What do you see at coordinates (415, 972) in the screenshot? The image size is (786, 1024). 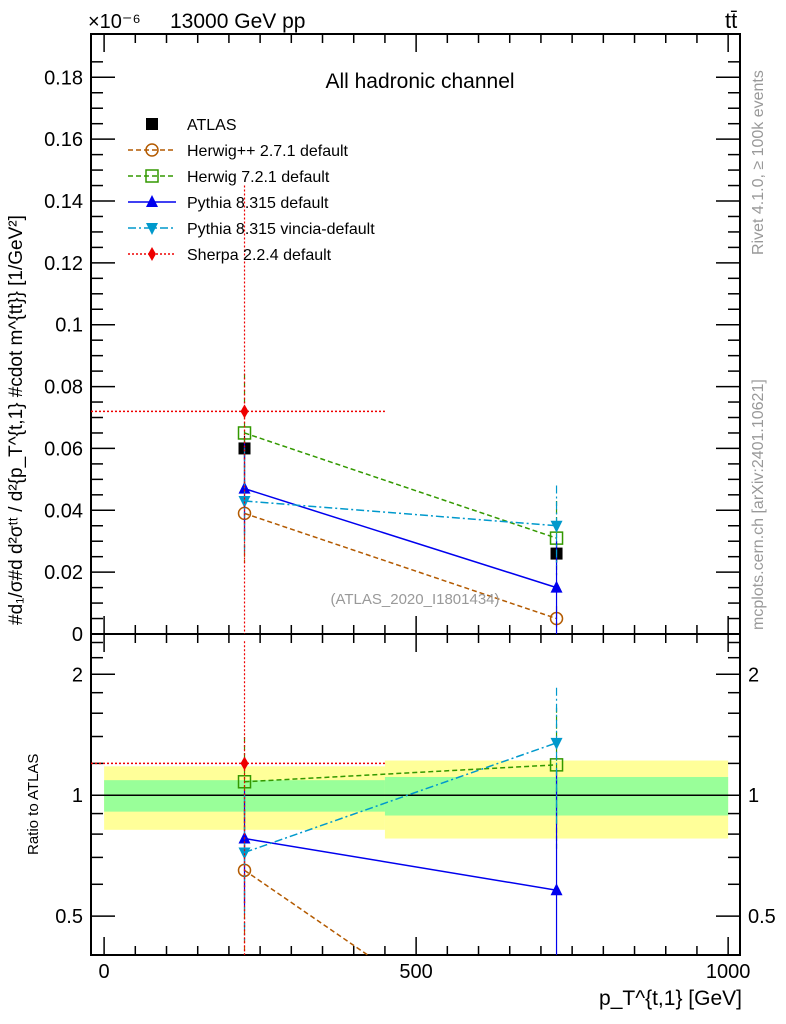 I see `x-tick-label: 500` at bounding box center [415, 972].